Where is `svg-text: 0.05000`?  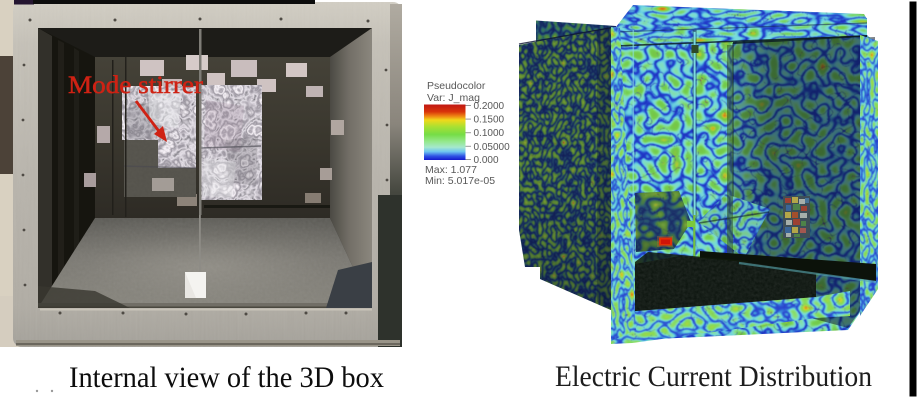 svg-text: 0.05000 is located at coordinates (492, 147).